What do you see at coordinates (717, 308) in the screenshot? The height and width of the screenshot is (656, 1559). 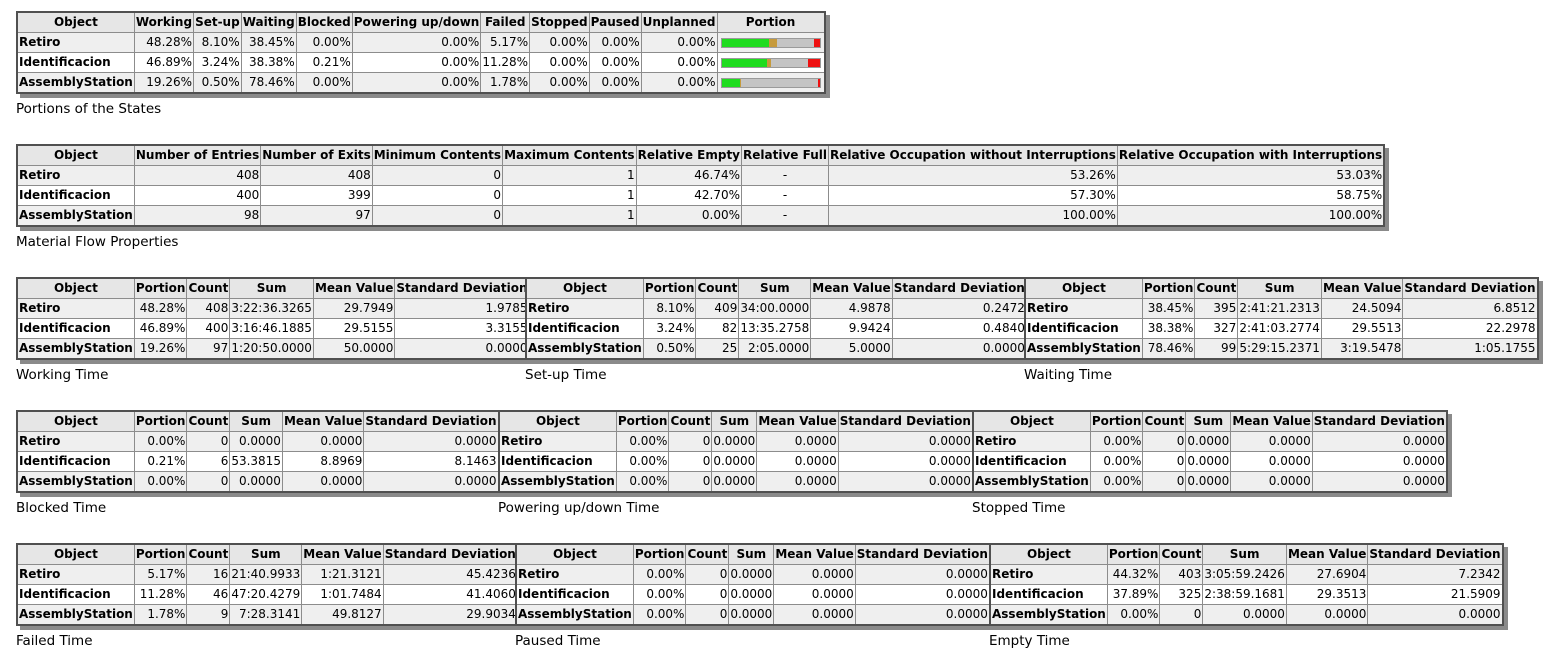 I see `cell: 409` at bounding box center [717, 308].